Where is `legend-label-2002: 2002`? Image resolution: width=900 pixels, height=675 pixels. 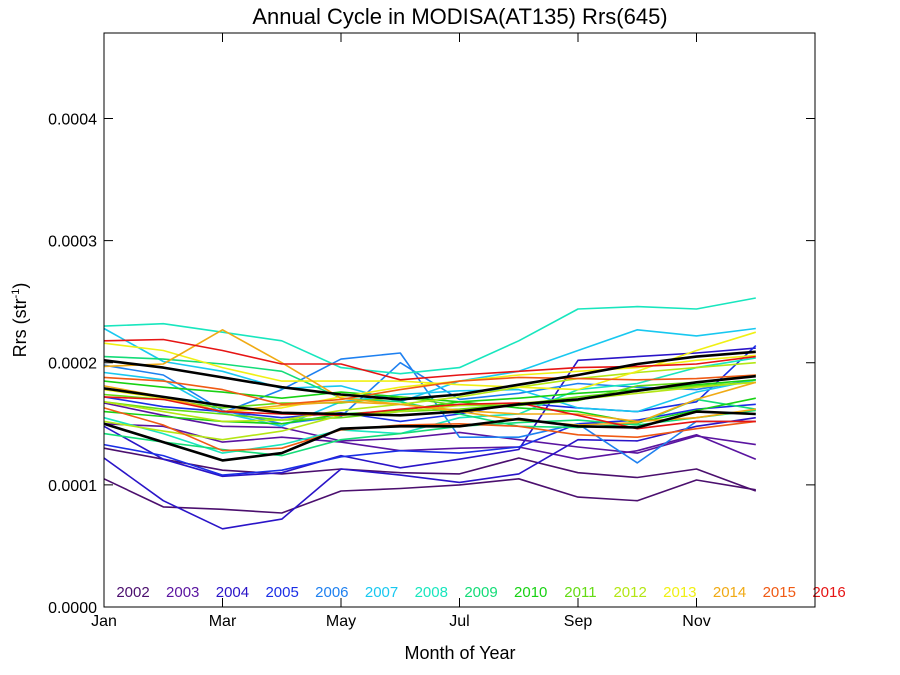
legend-label-2002: 2002 is located at coordinates (132, 592).